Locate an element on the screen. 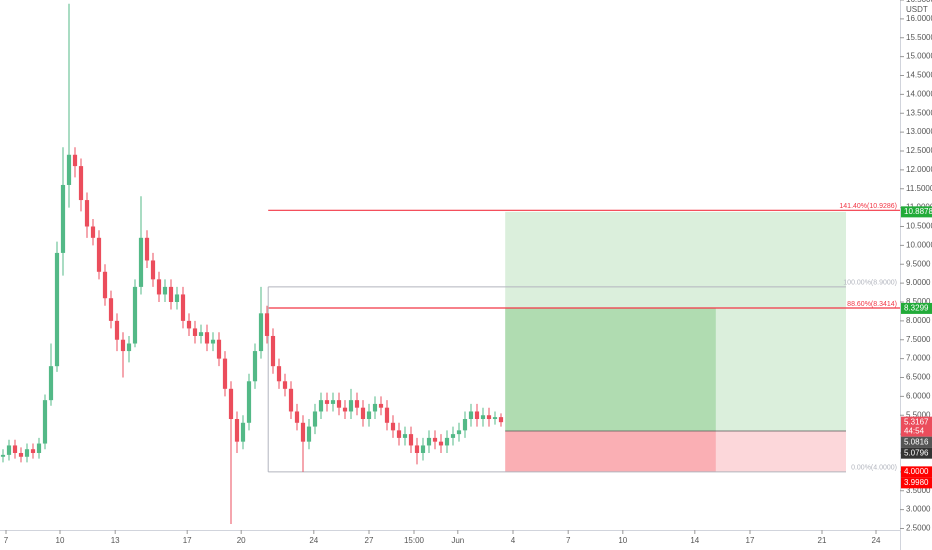 Image resolution: width=932 pixels, height=550 pixels. price-badge-label: 8.3299 is located at coordinates (916, 308).